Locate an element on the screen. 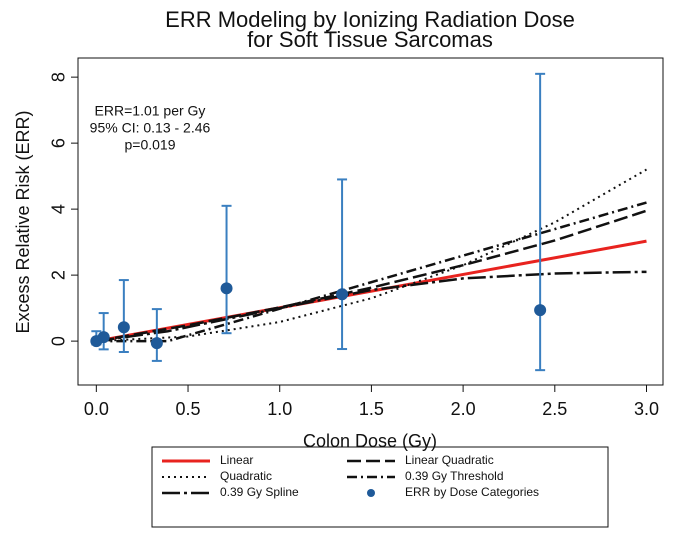  y-tick-label: 2 is located at coordinates (59, 275).